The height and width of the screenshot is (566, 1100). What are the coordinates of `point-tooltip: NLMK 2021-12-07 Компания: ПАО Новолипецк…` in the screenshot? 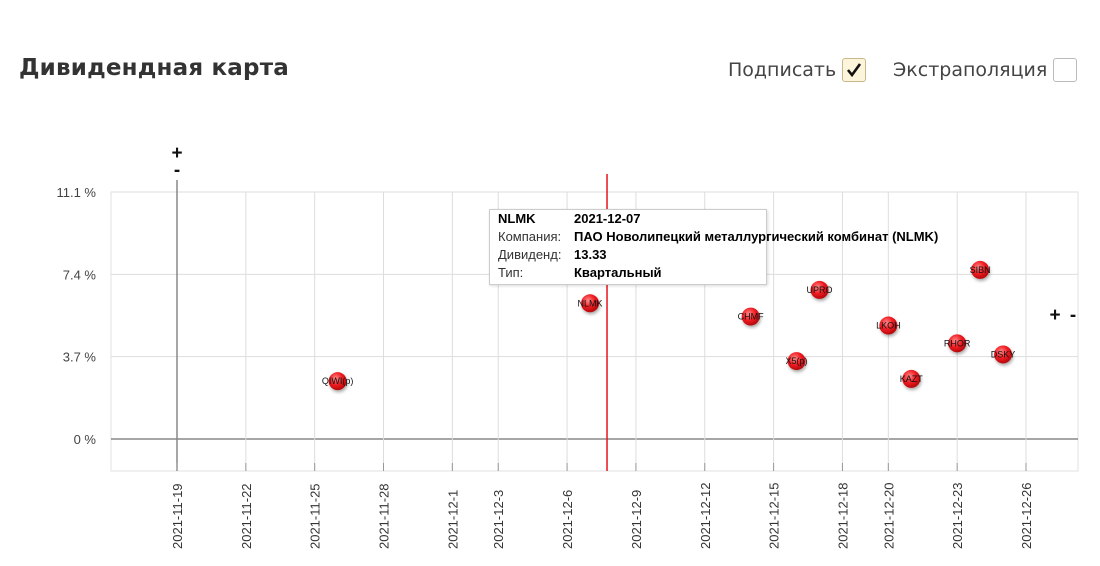 It's located at (713, 247).